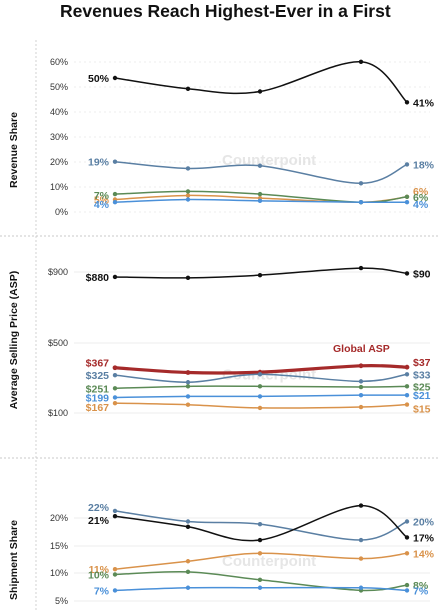  I want to click on series-end-label: 41%, so click(424, 103).